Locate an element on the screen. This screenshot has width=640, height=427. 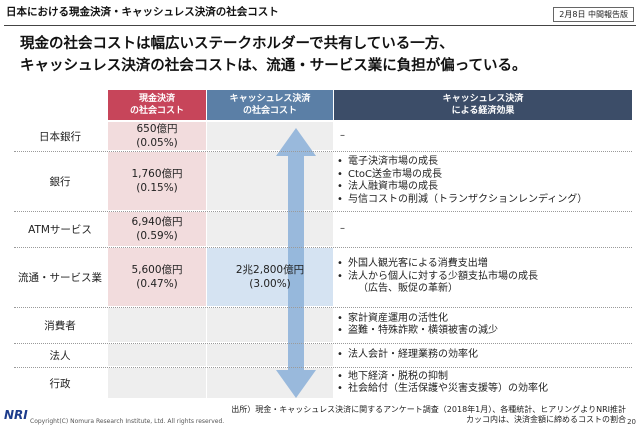
nri-logo: NRI is located at coordinates (16, 415).